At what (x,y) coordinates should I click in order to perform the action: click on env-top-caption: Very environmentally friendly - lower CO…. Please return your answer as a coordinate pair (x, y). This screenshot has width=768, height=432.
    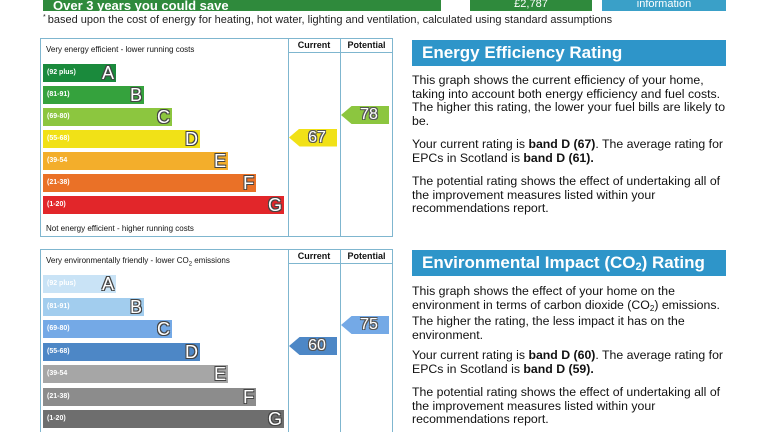
    Looking at the image, I should click on (138, 262).